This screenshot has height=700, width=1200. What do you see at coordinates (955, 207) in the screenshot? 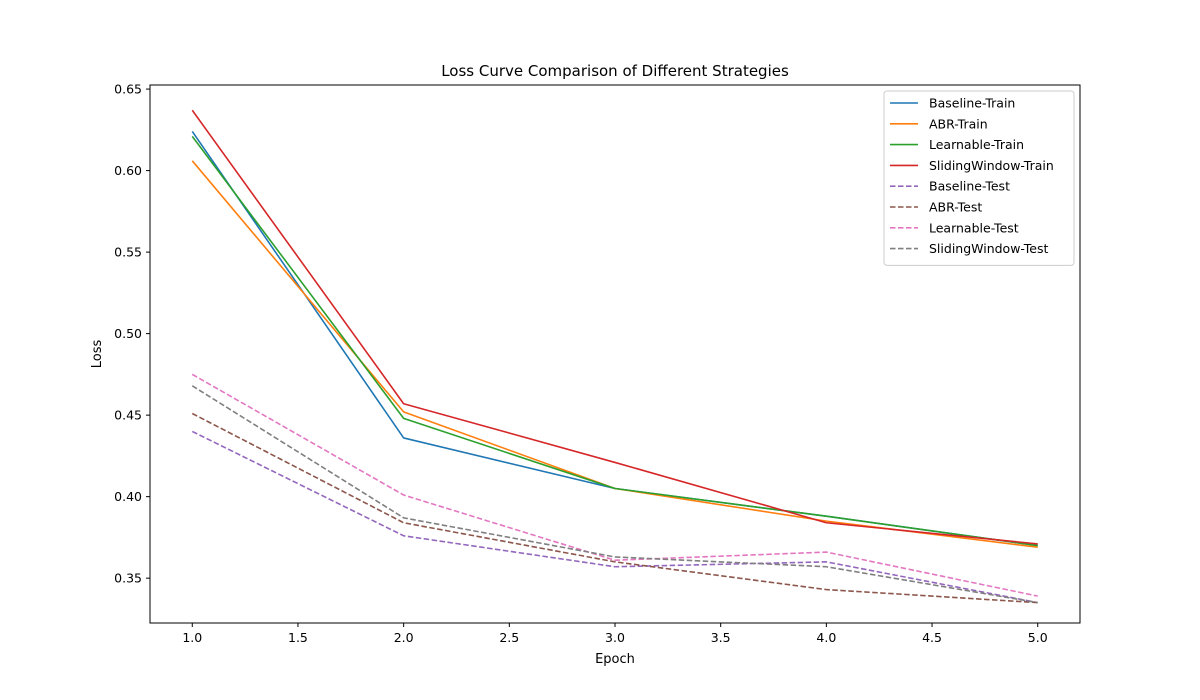
I see `legend-label: ABR-Test` at bounding box center [955, 207].